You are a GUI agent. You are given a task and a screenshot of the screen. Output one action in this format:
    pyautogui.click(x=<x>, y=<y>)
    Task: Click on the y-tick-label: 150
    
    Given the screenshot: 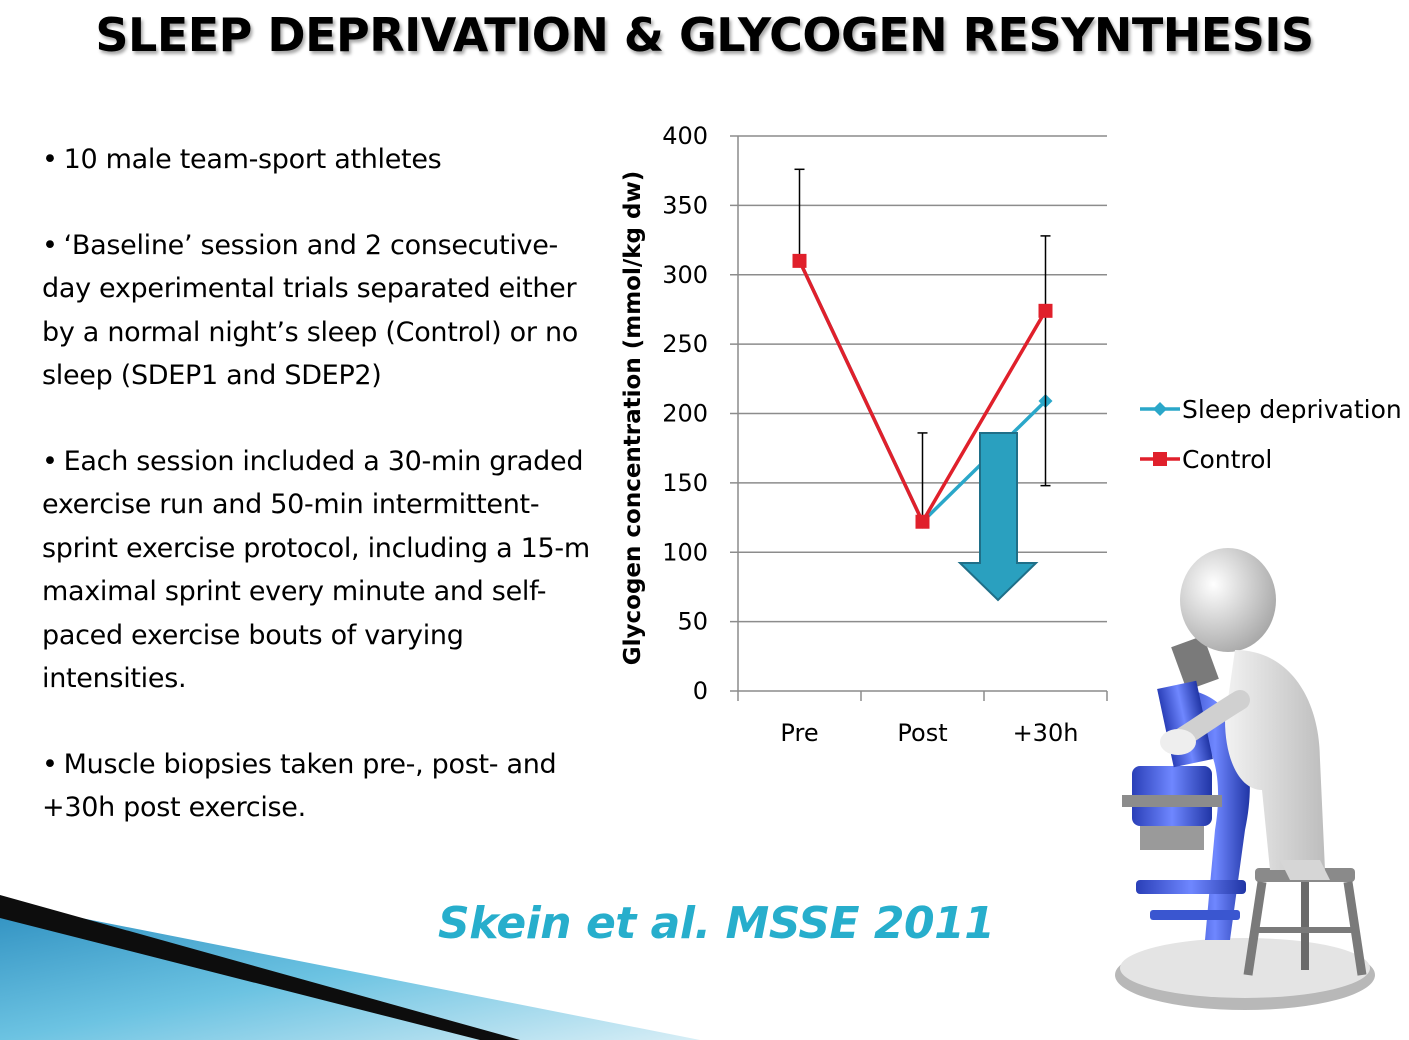 What is the action you would take?
    pyautogui.click(x=685, y=483)
    